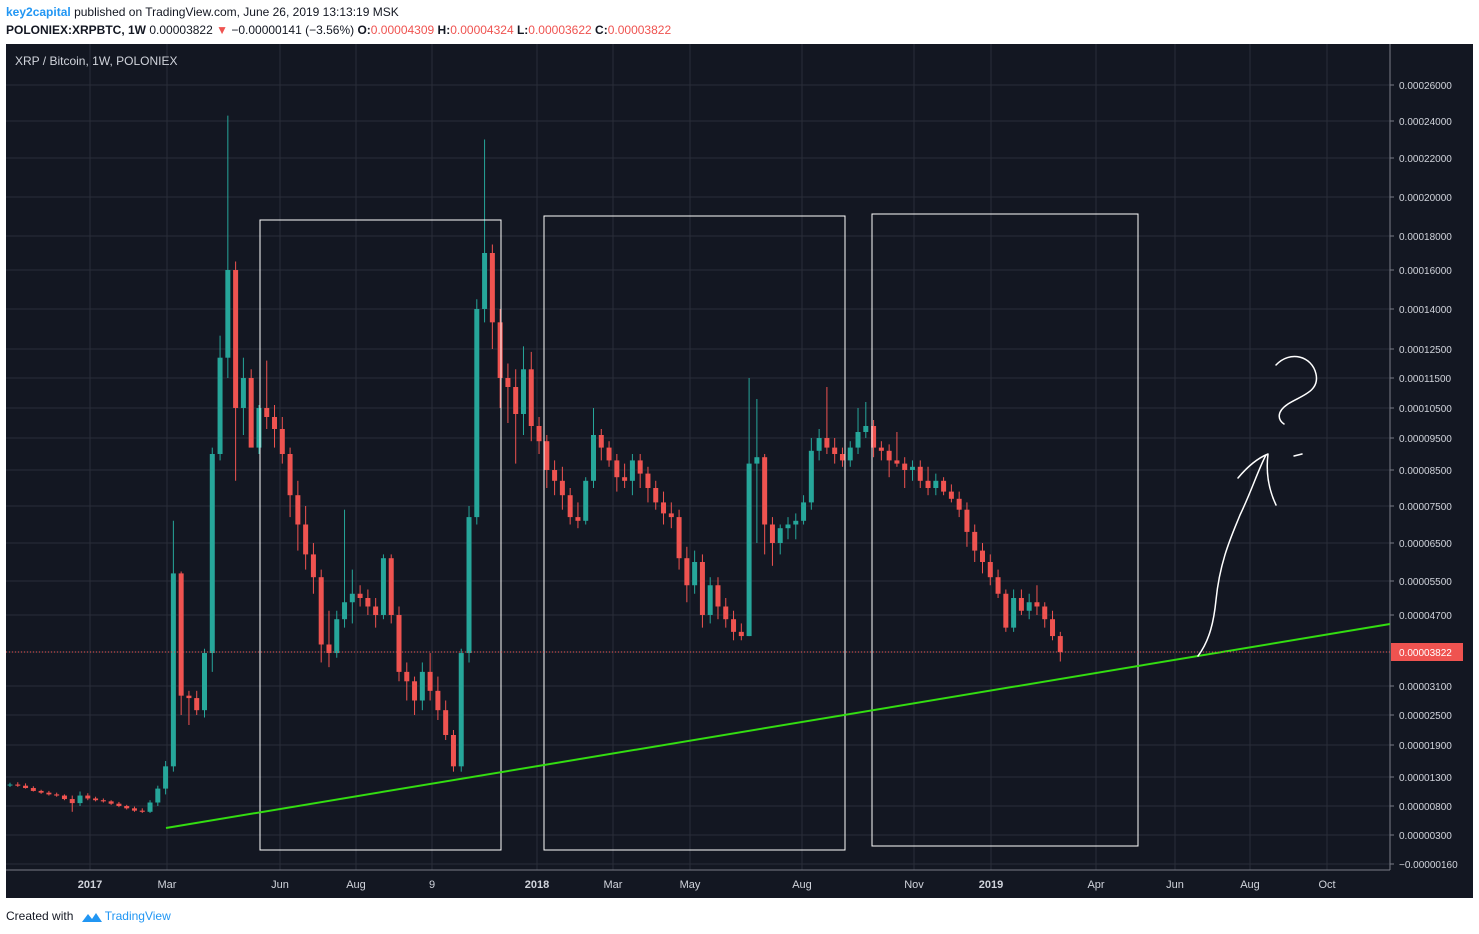 The image size is (1479, 934). What do you see at coordinates (222, 30) in the screenshot?
I see `down-arrow-icon: ▼` at bounding box center [222, 30].